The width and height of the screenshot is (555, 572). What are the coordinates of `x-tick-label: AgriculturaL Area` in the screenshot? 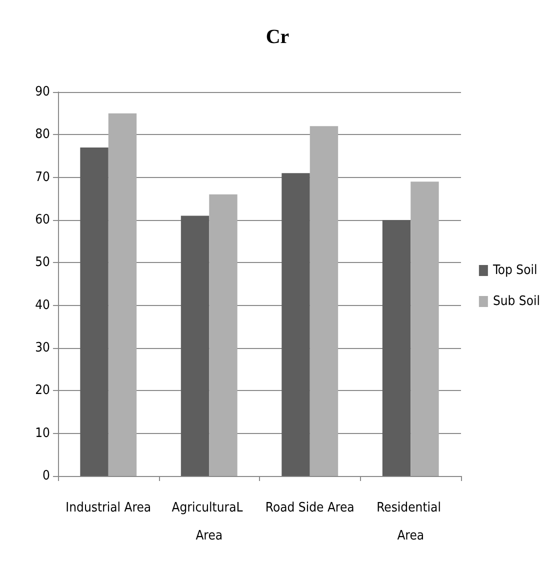 It's located at (209, 522).